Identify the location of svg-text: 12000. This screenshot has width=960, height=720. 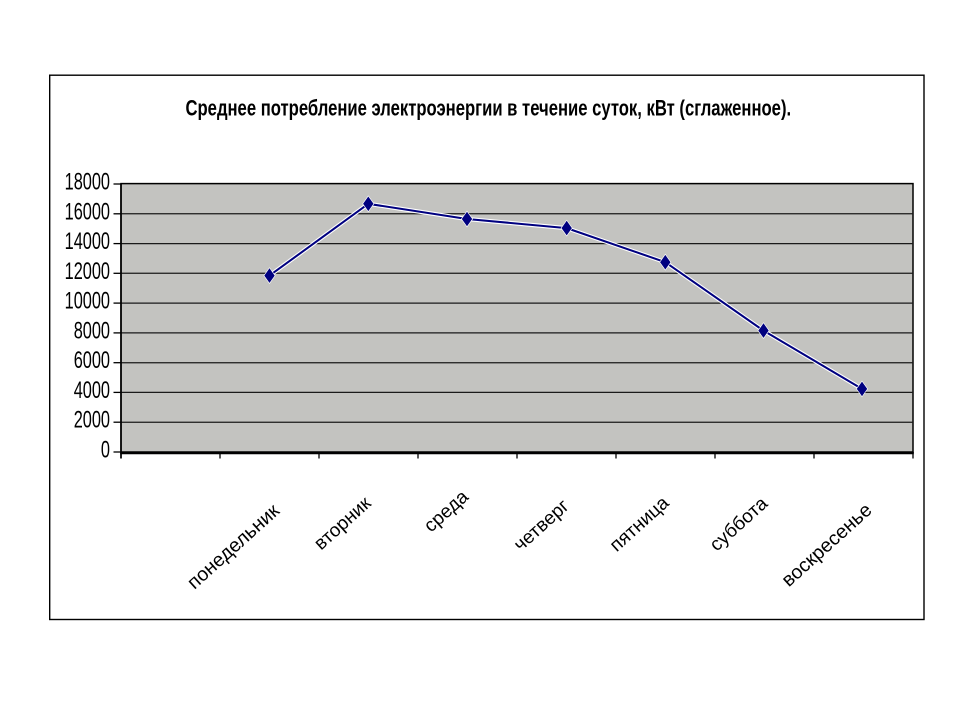
(87, 271).